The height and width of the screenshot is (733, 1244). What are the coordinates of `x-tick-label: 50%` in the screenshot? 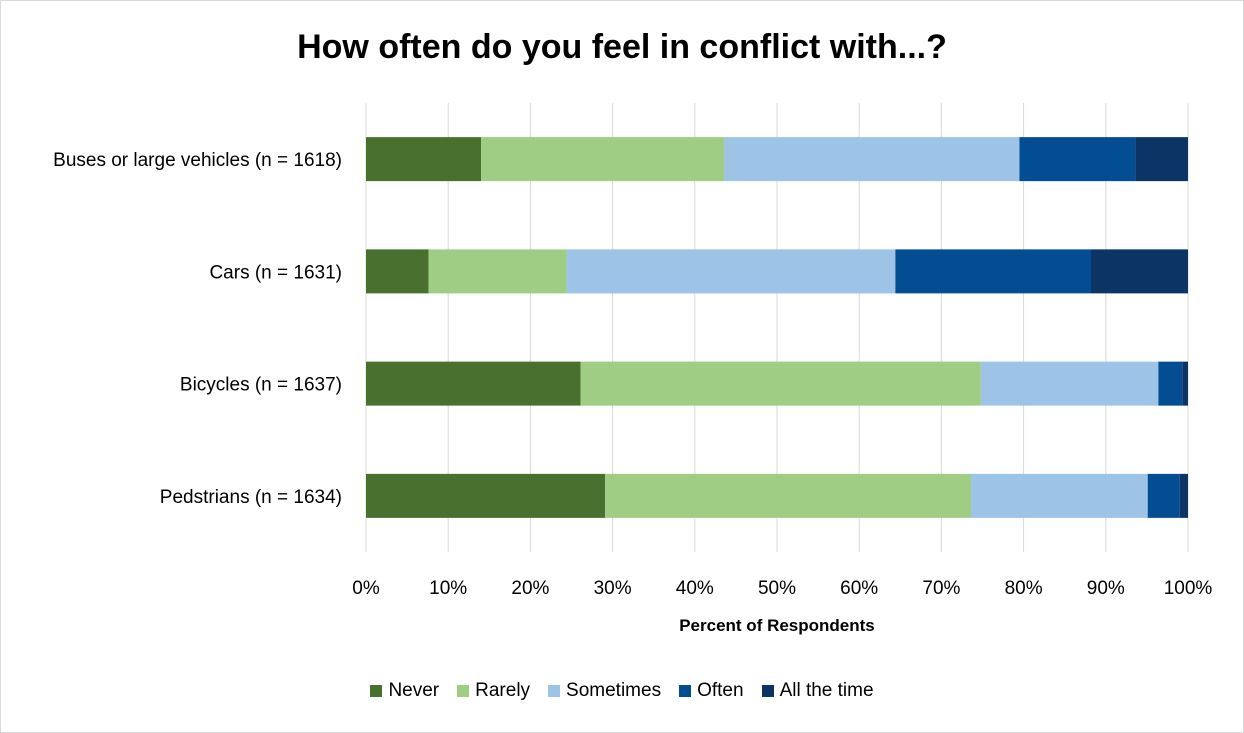 It's located at (777, 588).